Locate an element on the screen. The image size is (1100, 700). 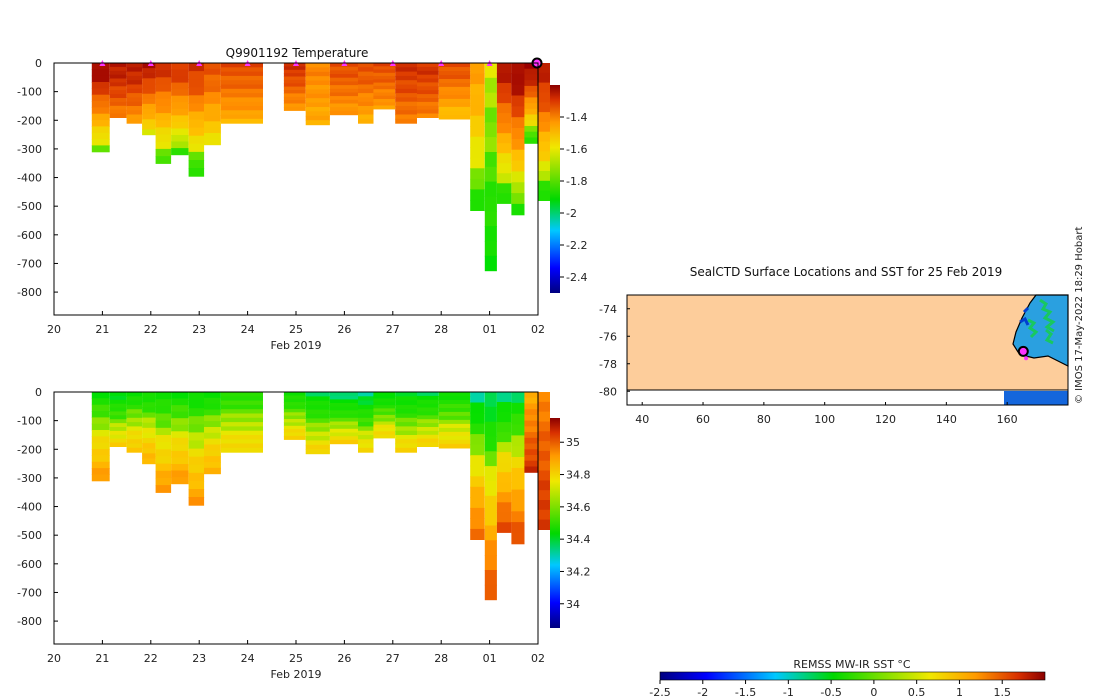
antarctic-land is located at coordinates (847, 342).